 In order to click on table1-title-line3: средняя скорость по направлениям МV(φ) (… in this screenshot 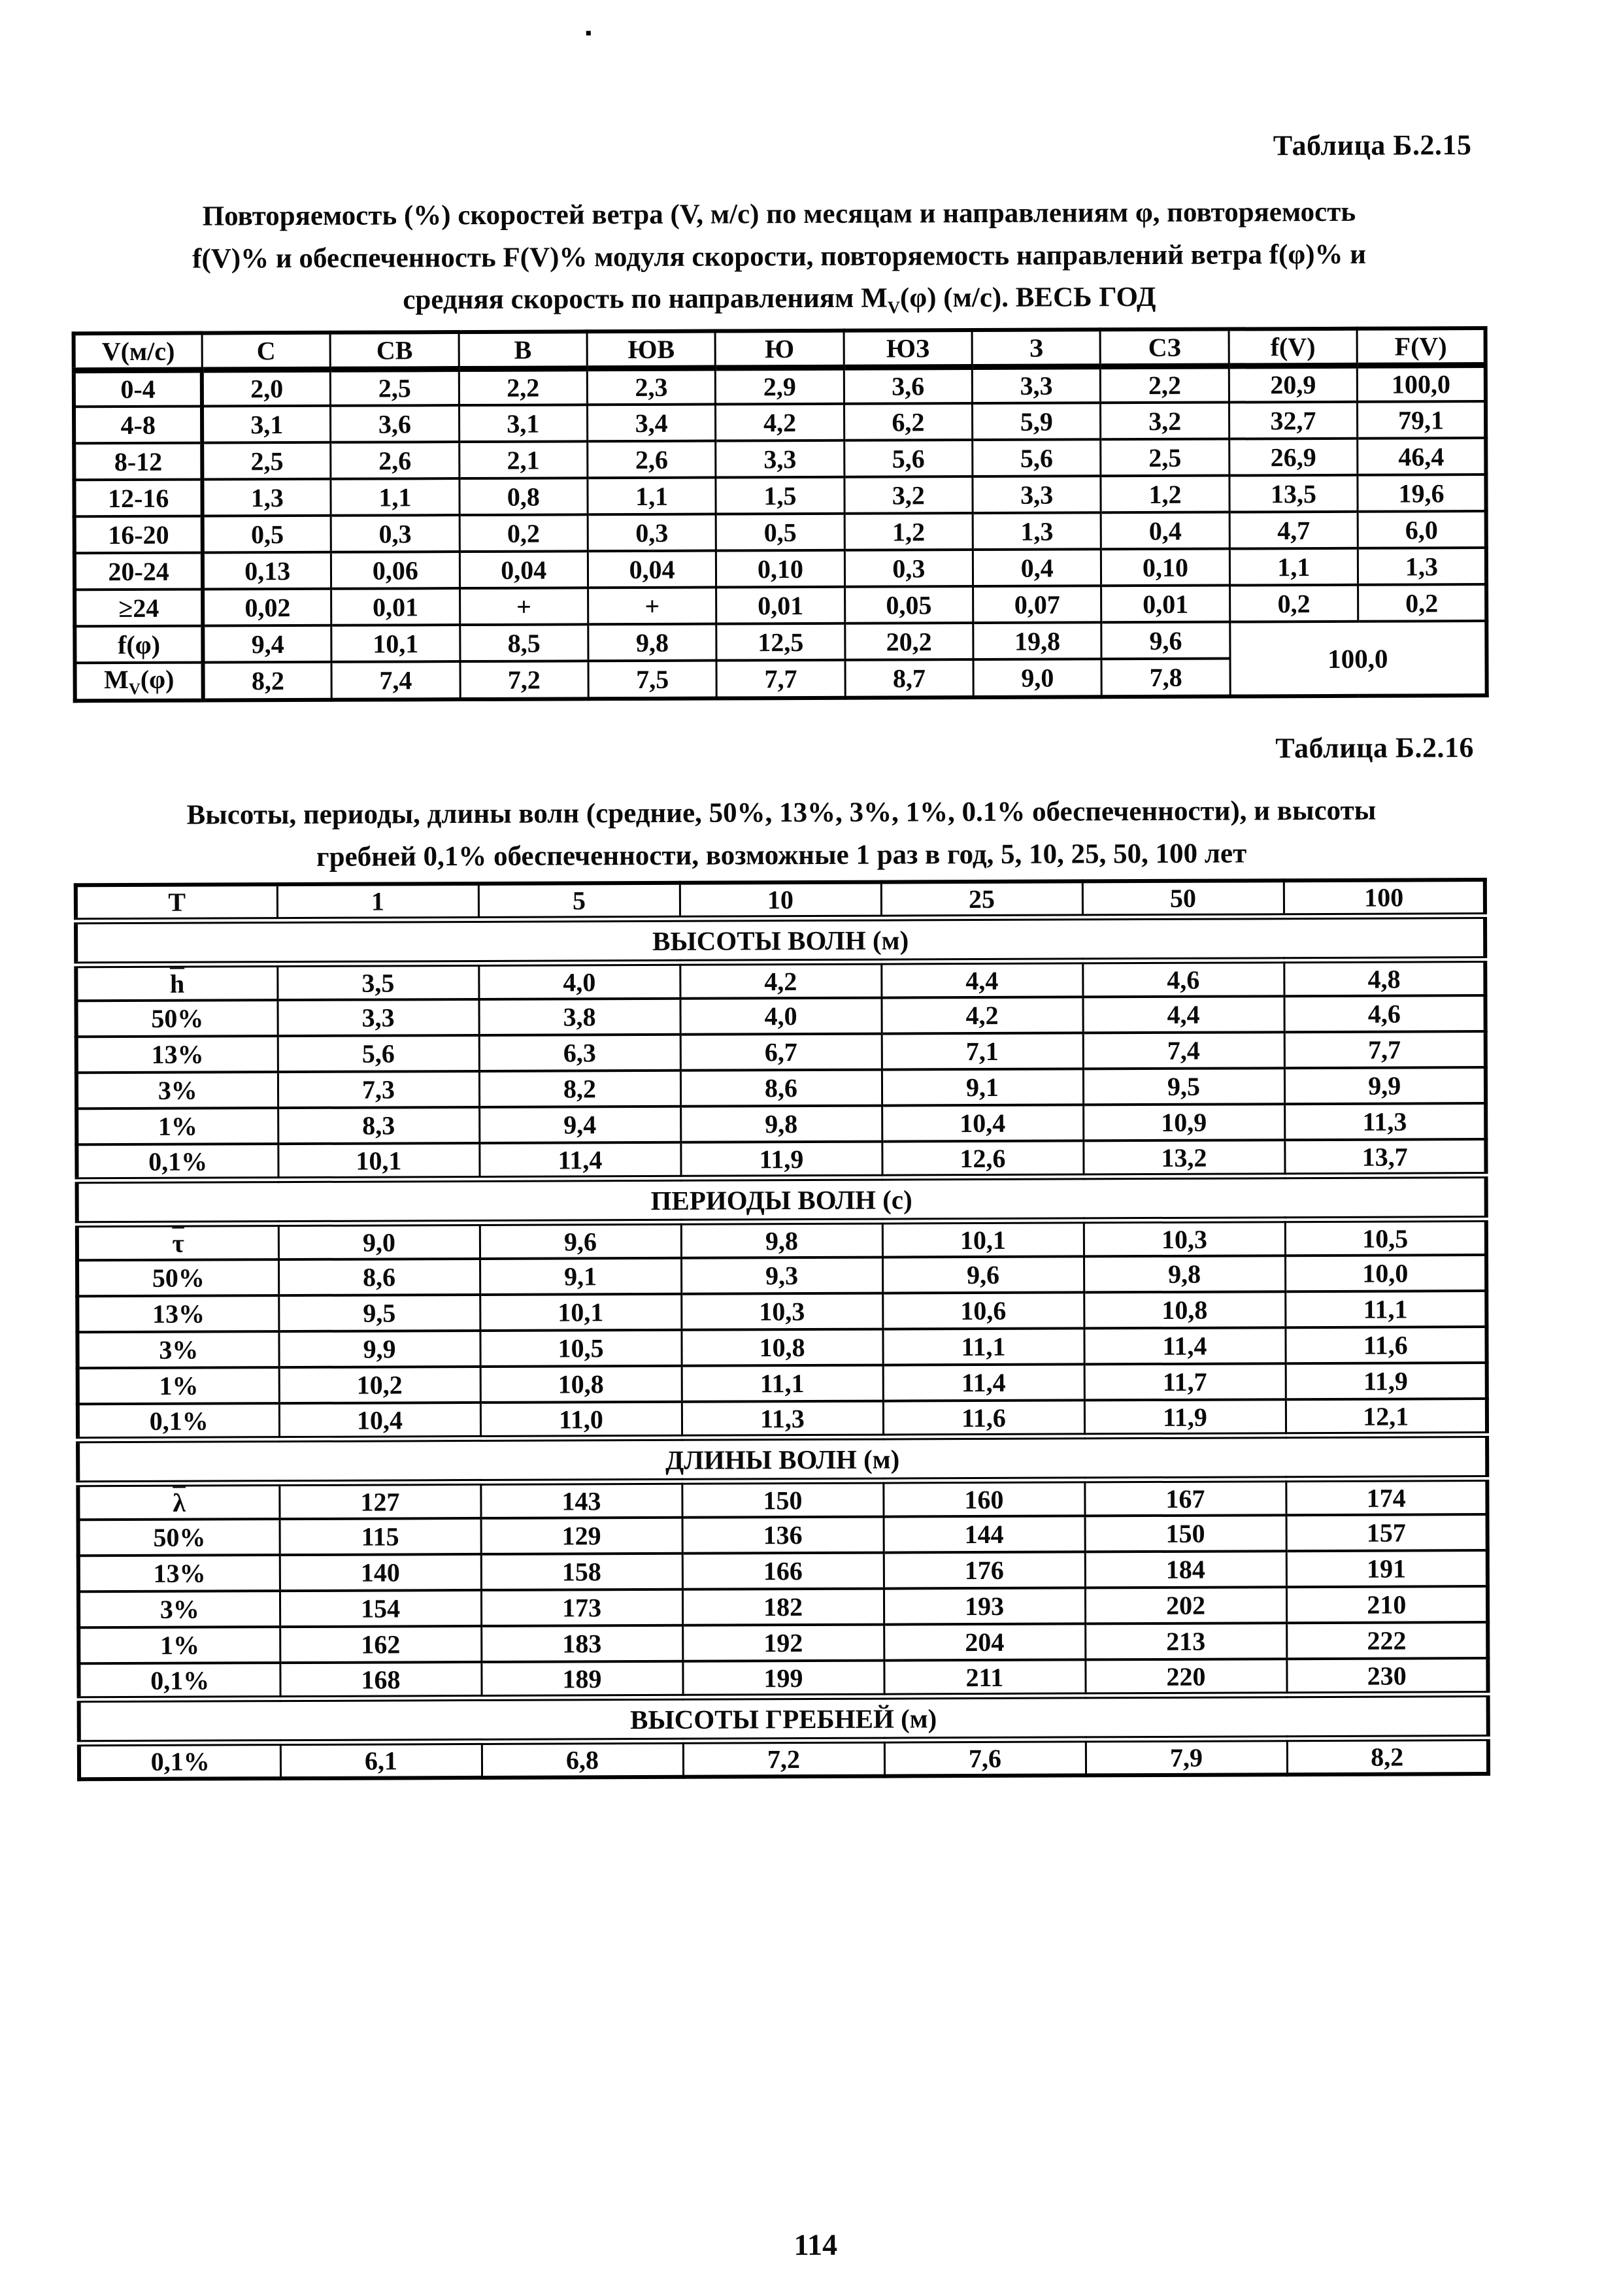, I will do `click(779, 299)`.